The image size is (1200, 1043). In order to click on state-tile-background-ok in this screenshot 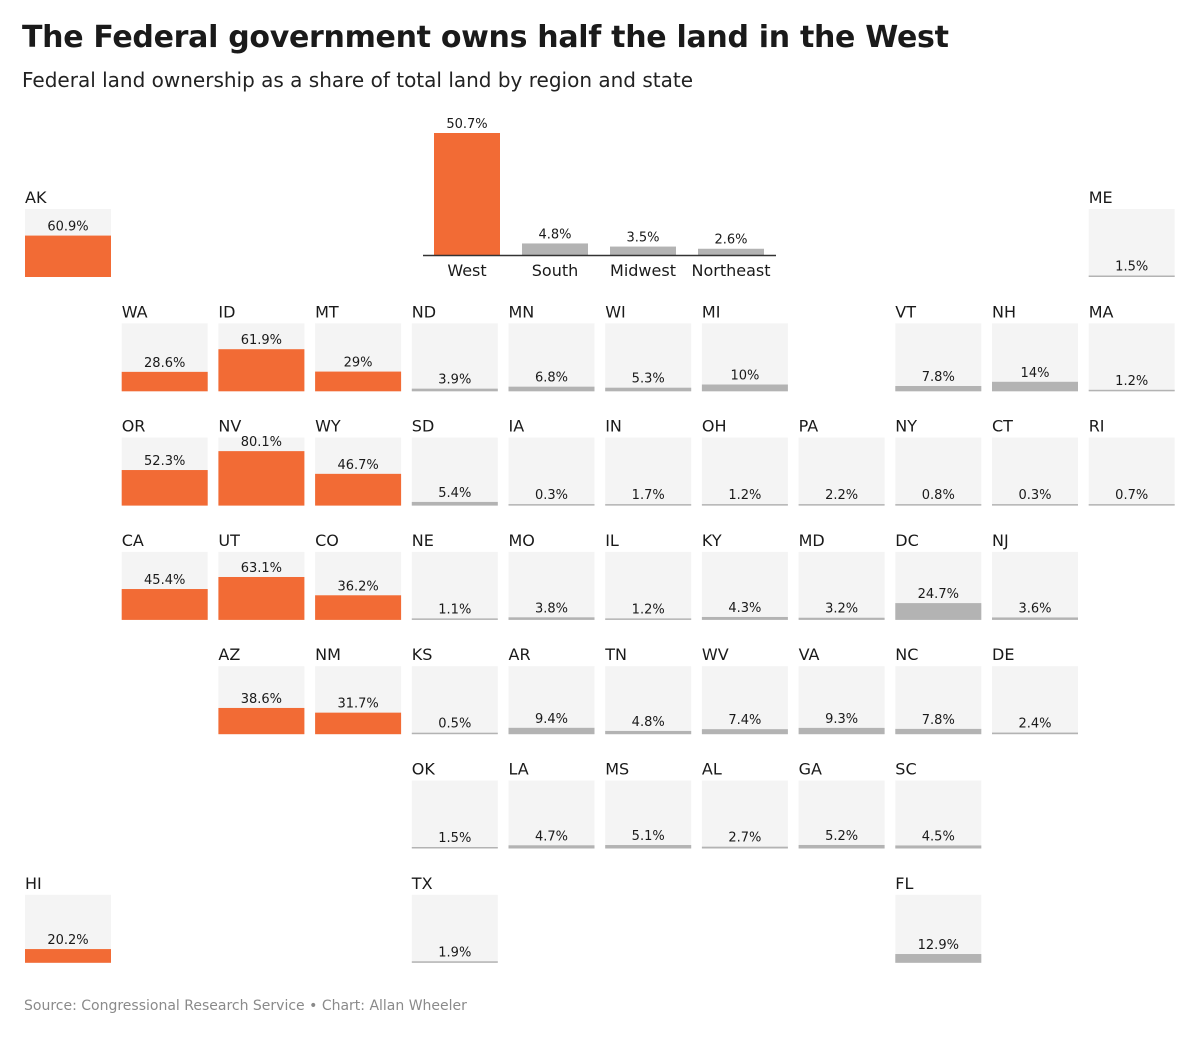, I will do `click(454, 814)`.